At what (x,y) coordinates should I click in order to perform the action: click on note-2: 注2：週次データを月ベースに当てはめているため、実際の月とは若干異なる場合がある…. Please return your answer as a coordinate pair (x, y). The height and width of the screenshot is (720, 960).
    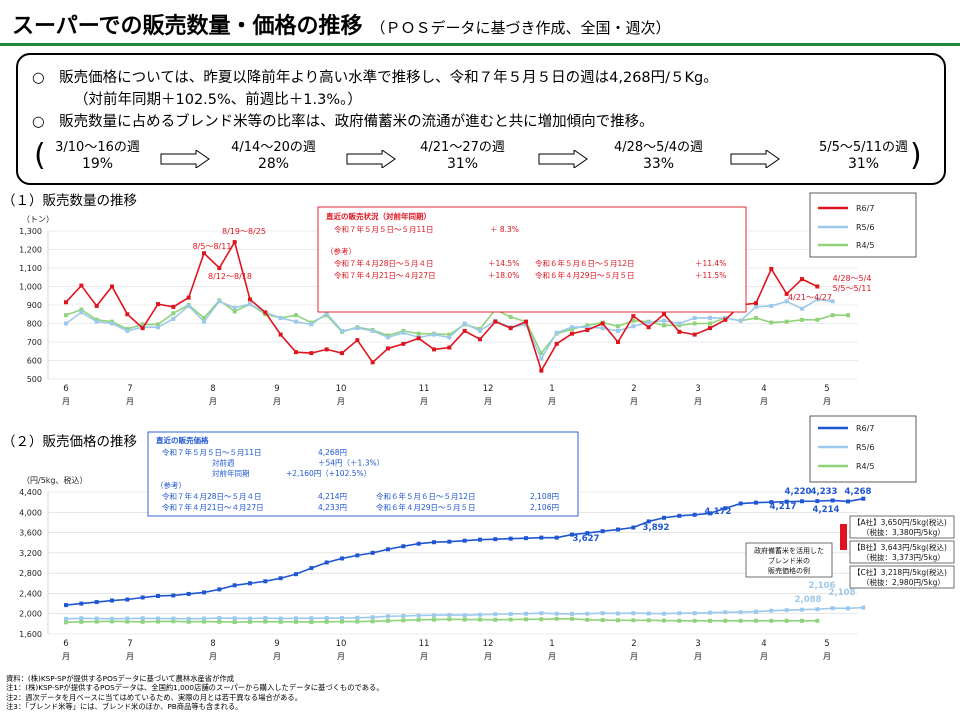
    Looking at the image, I should click on (154, 697).